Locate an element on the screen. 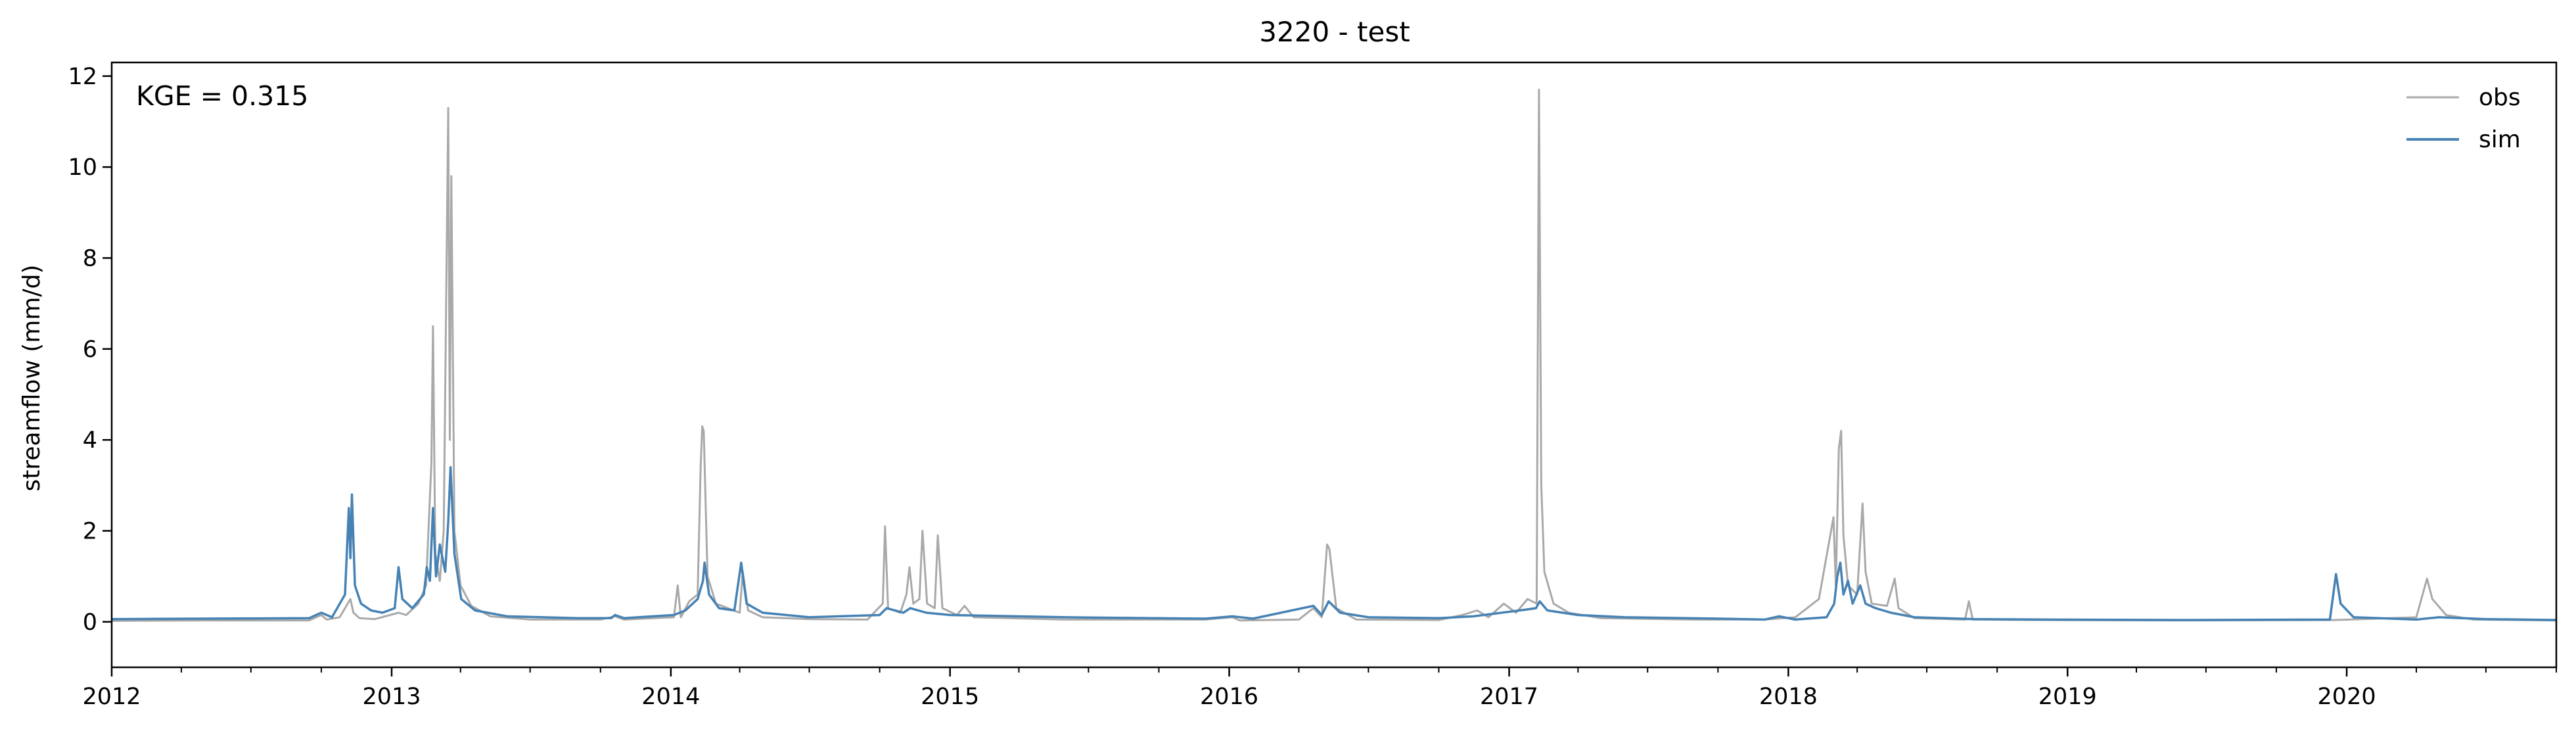 The image size is (2576, 735). x-tick-label: 2014 is located at coordinates (670, 697).